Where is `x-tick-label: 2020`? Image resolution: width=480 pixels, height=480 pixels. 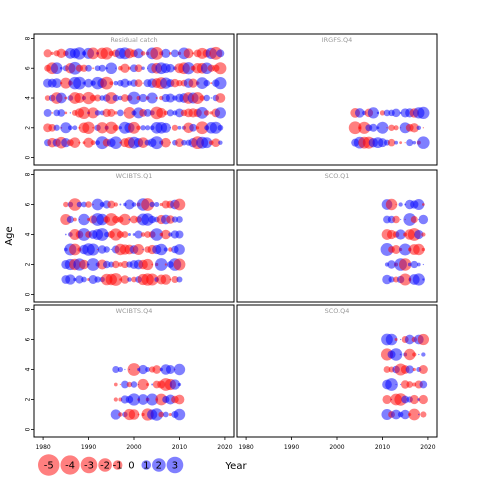
x-tick-label: 2020 is located at coordinates (224, 447).